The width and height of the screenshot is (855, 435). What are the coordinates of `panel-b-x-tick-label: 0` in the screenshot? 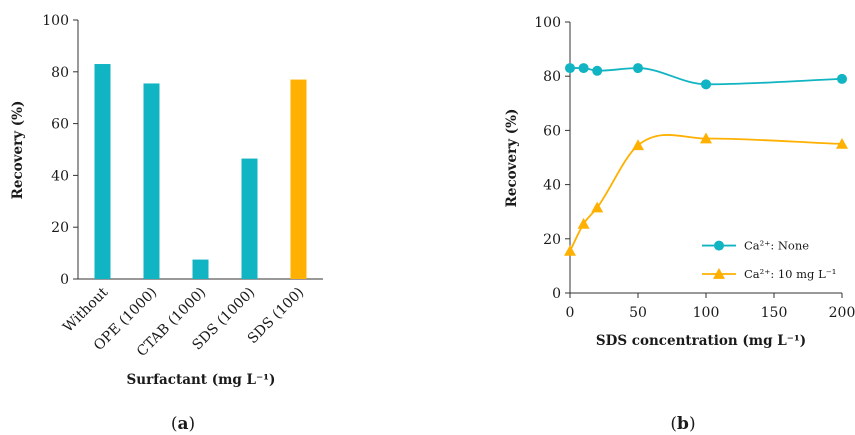 It's located at (570, 313).